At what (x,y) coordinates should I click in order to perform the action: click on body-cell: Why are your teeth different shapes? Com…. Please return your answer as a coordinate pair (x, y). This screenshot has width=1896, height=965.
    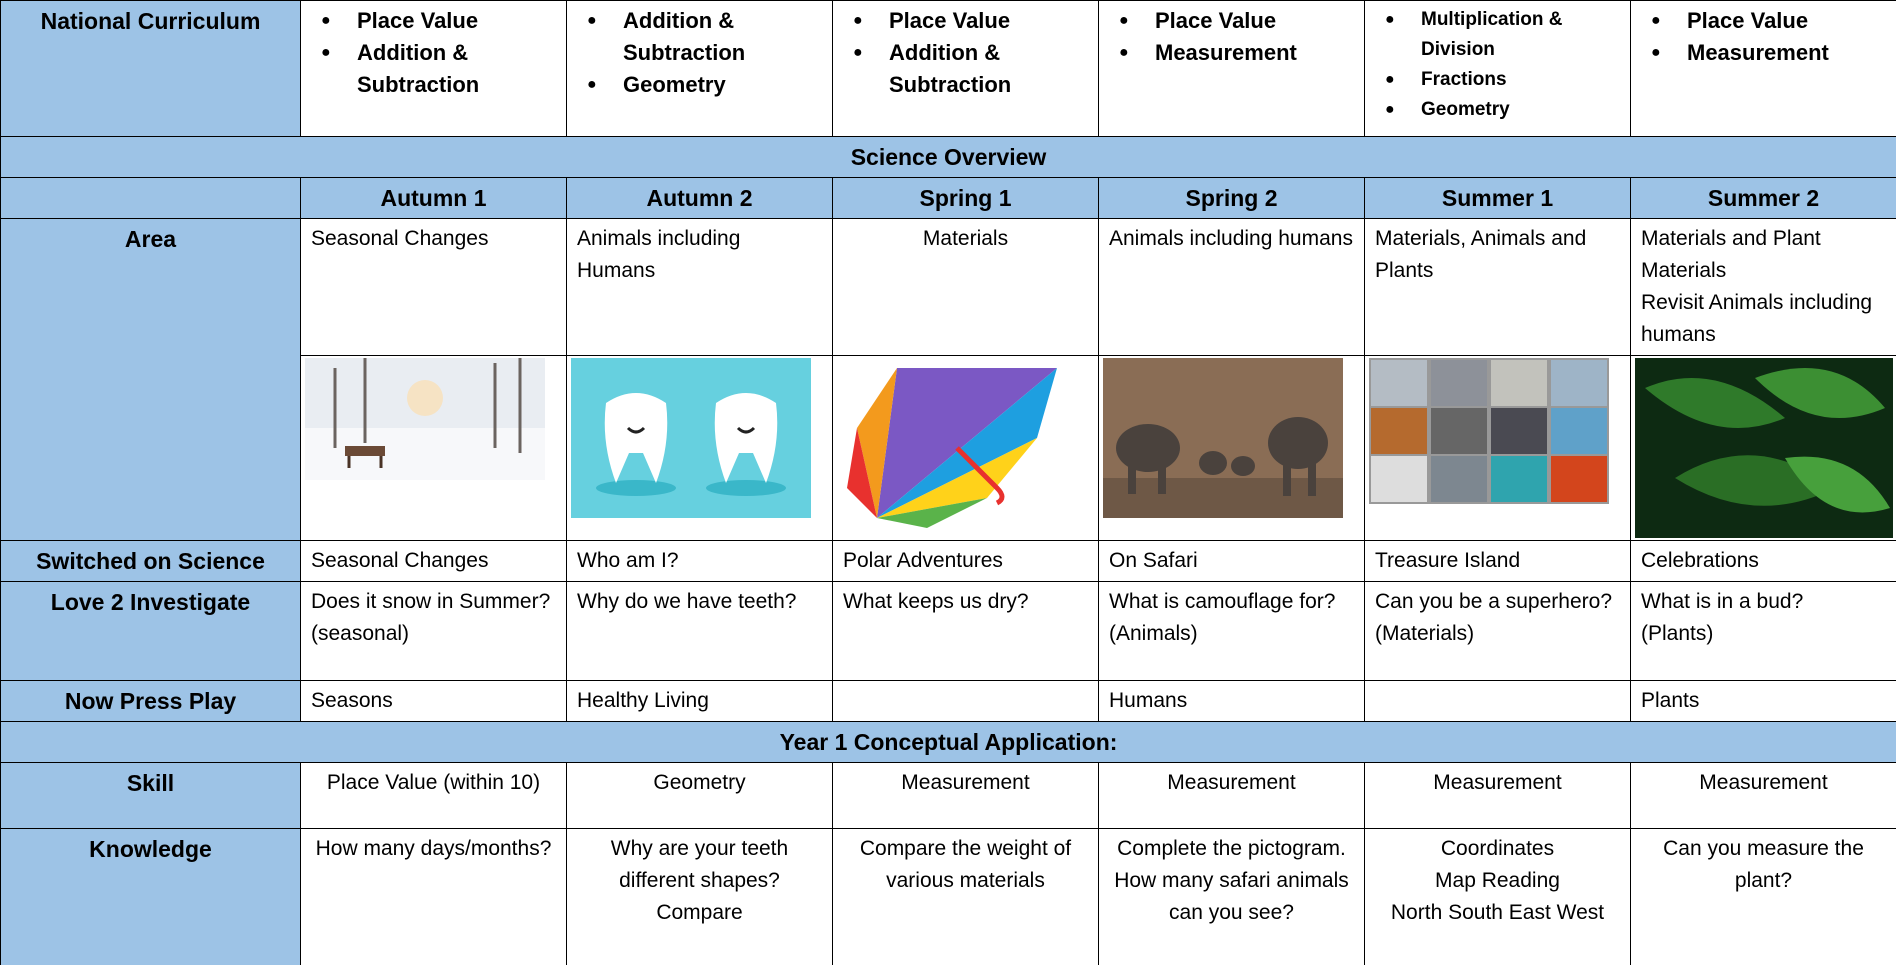
    Looking at the image, I should click on (699, 896).